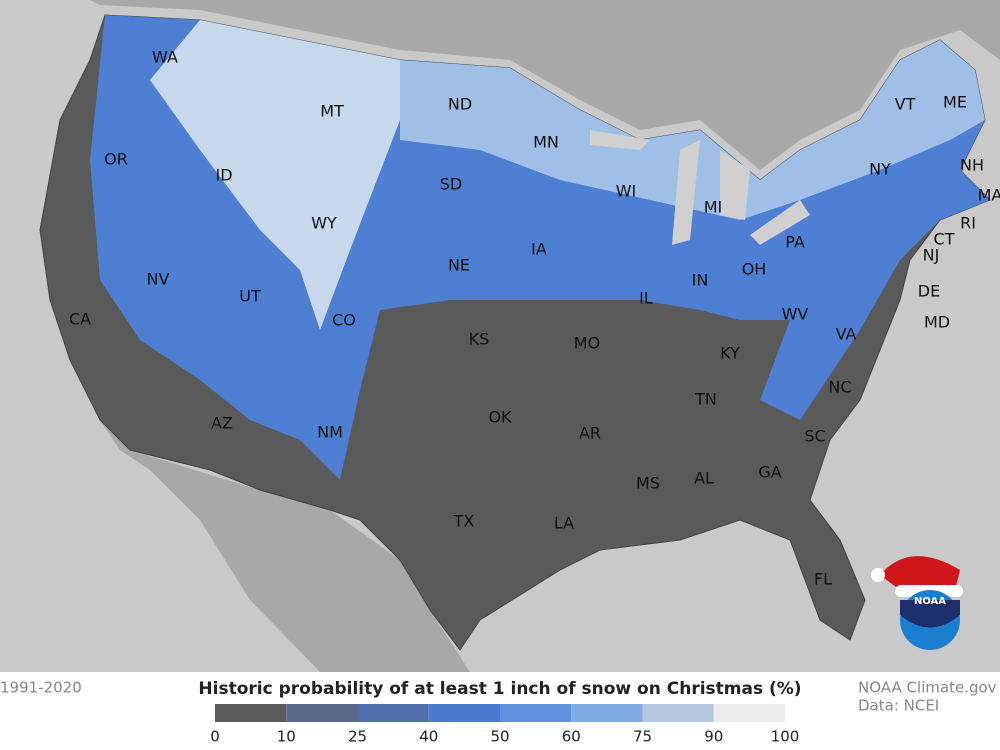  What do you see at coordinates (642, 737) in the screenshot?
I see `legend-tick-label: 75` at bounding box center [642, 737].